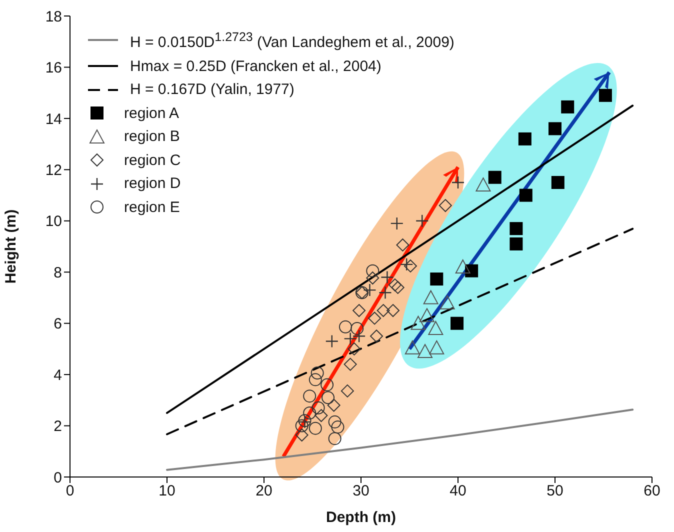 The height and width of the screenshot is (532, 674). What do you see at coordinates (652, 491) in the screenshot?
I see `x-tick-label: 60` at bounding box center [652, 491].